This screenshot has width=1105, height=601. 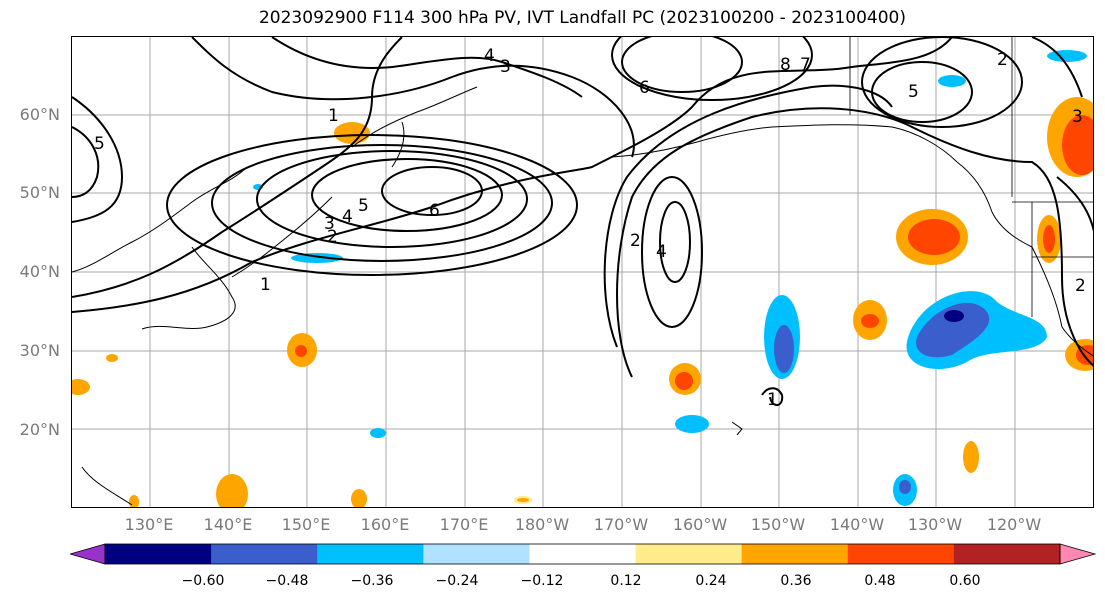 What do you see at coordinates (1077, 554) in the screenshot?
I see `colorbar-extend-high` at bounding box center [1077, 554].